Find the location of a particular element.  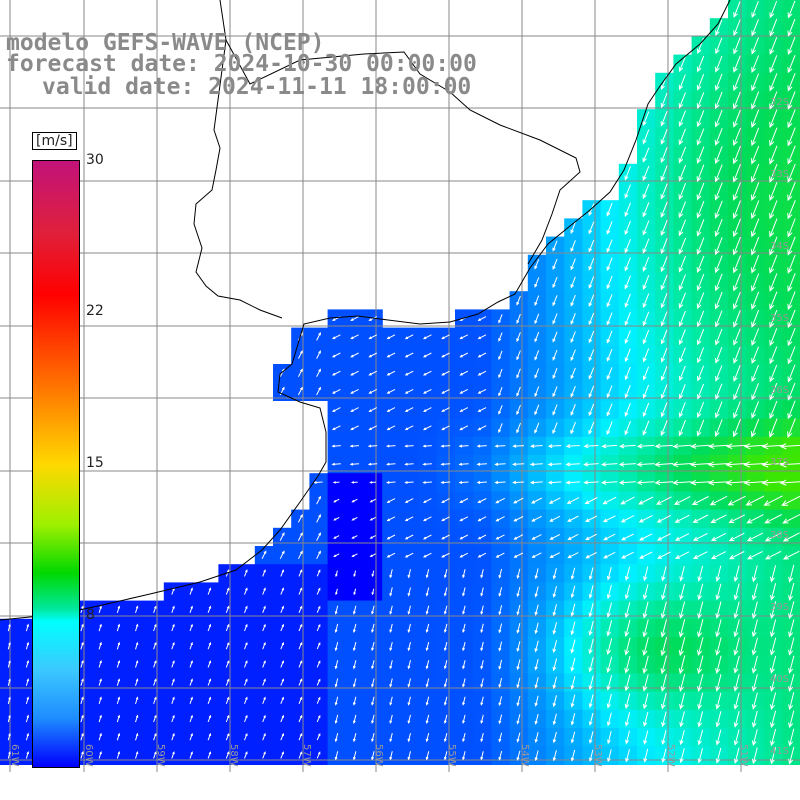

lon-label-59w: 59W is located at coordinates (160, 755).